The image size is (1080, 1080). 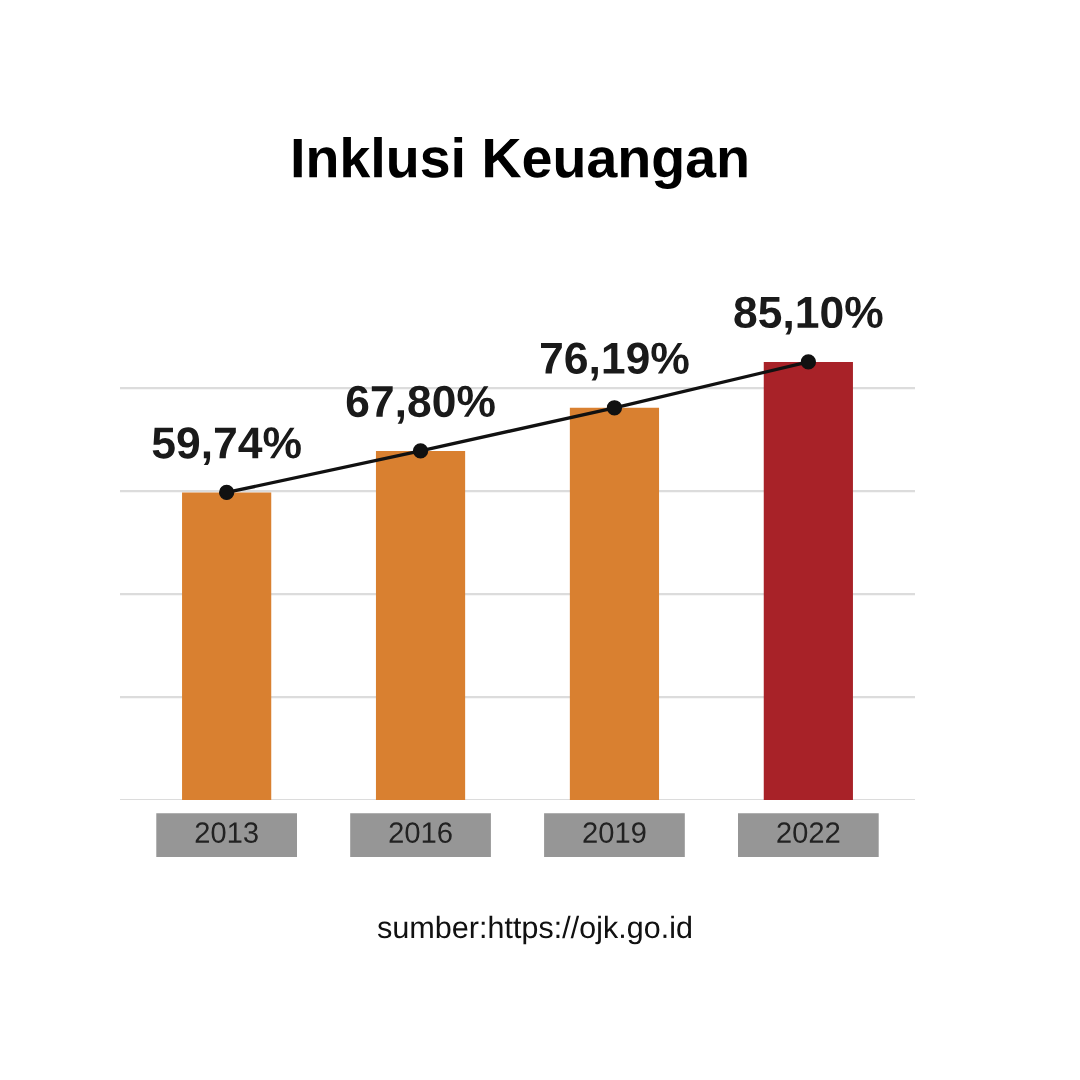 What do you see at coordinates (808, 832) in the screenshot?
I see `x-tick-label: 2022` at bounding box center [808, 832].